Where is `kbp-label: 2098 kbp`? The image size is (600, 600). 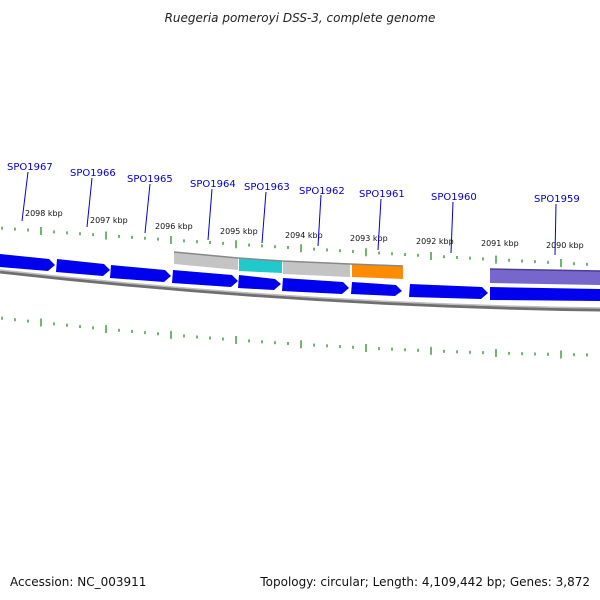 kbp-label: 2098 kbp is located at coordinates (44, 213).